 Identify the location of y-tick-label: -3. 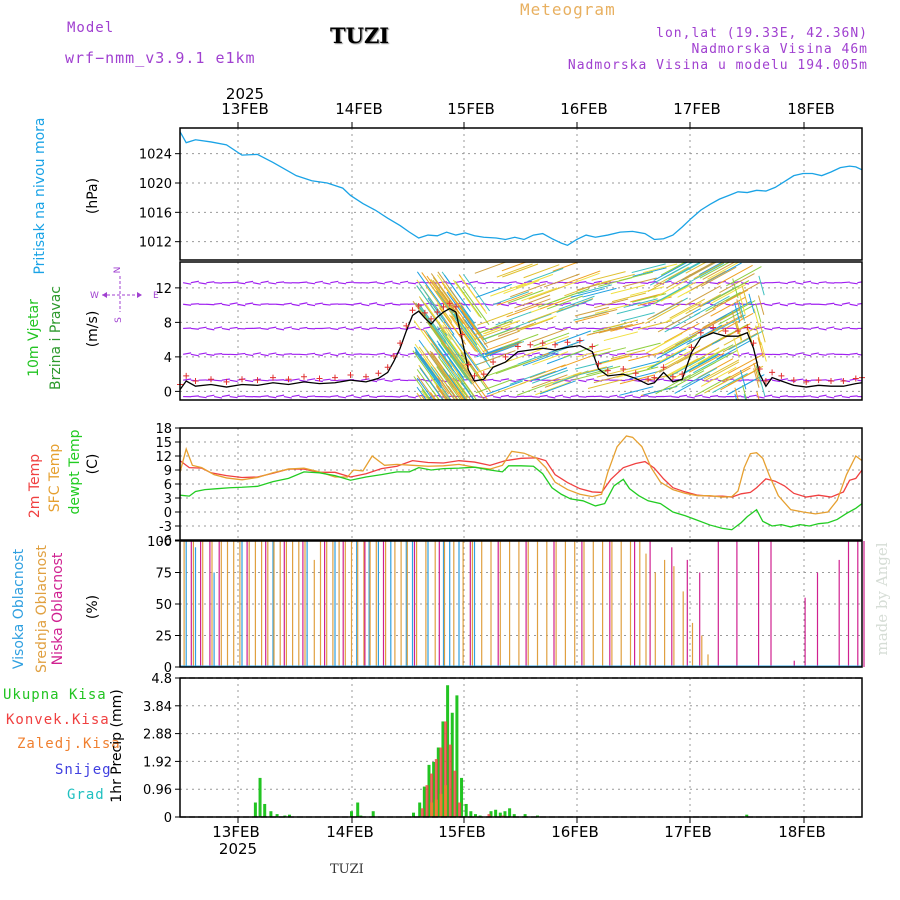
(165, 527).